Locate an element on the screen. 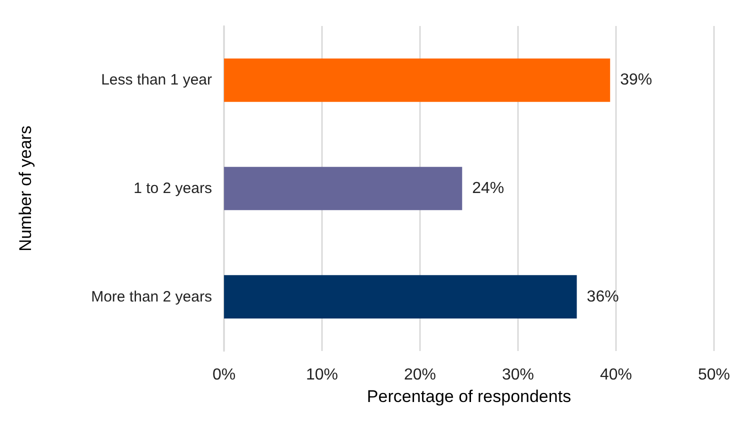 This screenshot has width=743, height=434. data-label: 24% is located at coordinates (488, 188).